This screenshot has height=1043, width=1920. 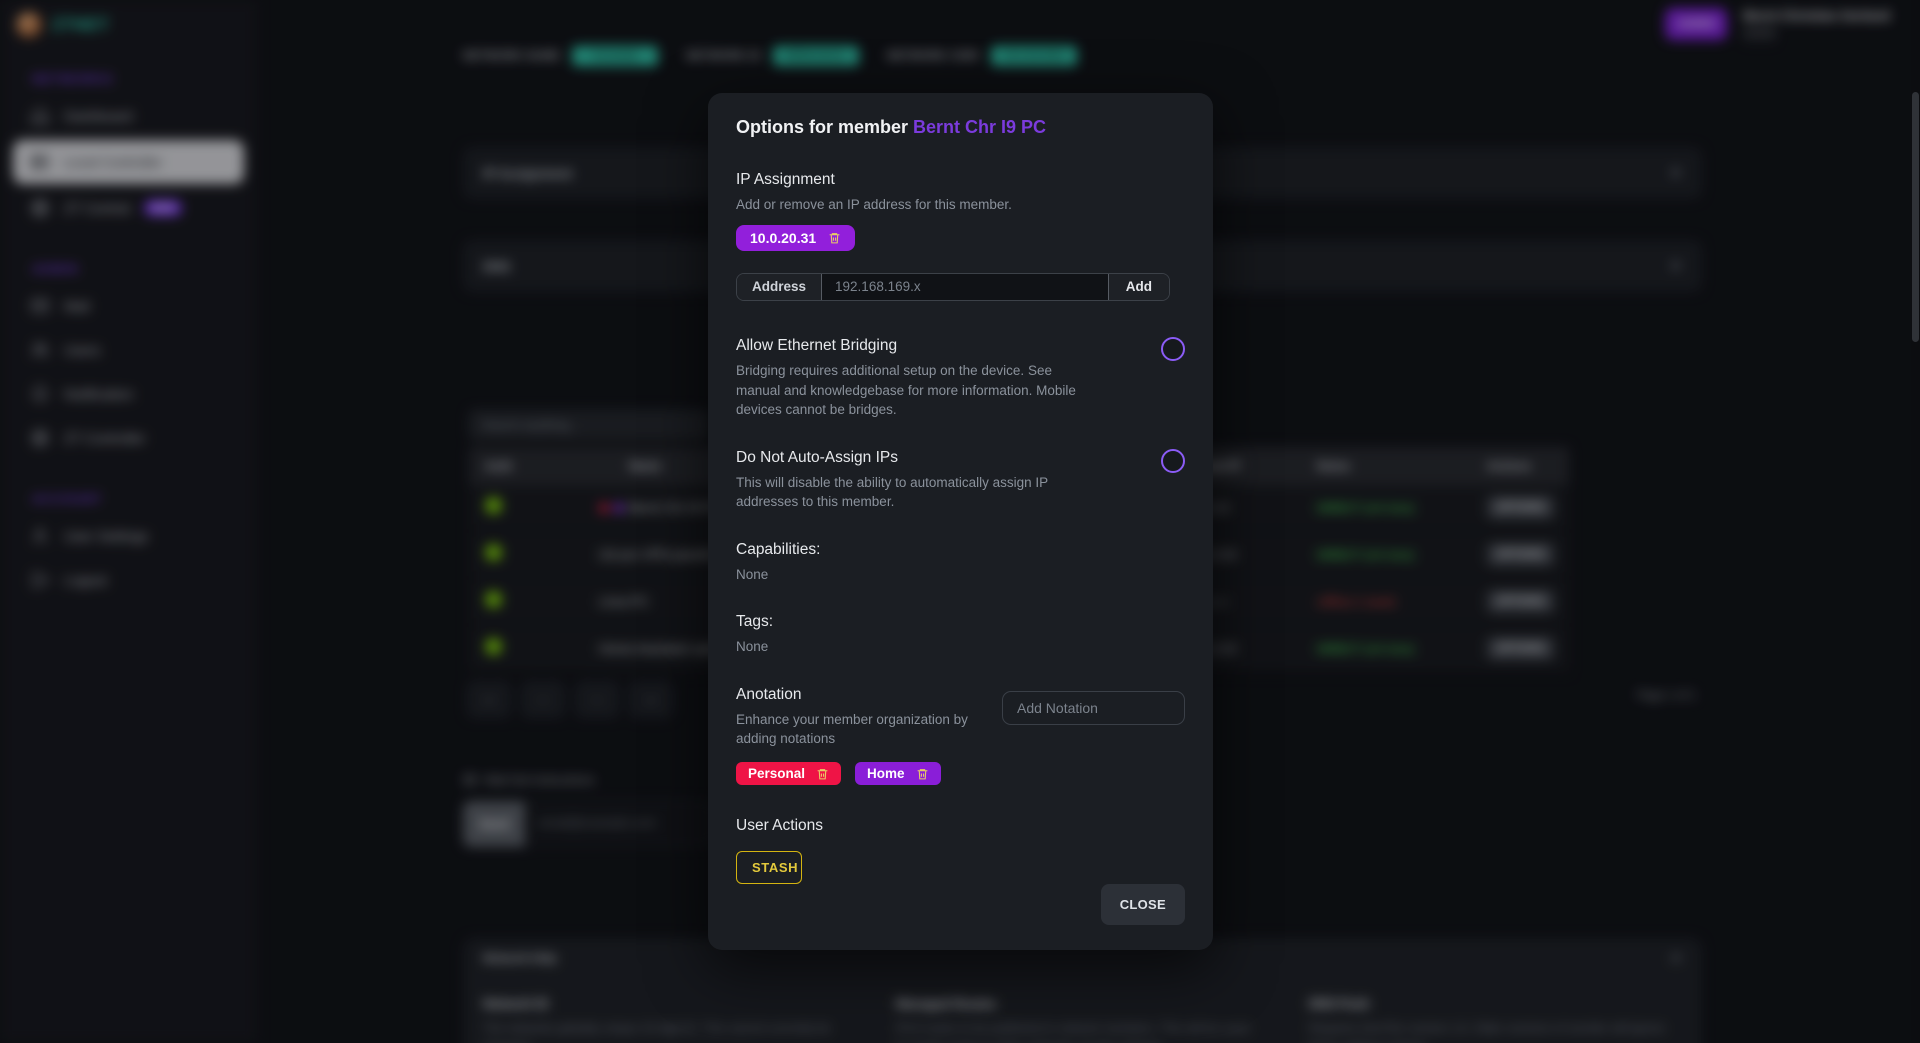 What do you see at coordinates (965, 286) in the screenshot?
I see `address-input` at bounding box center [965, 286].